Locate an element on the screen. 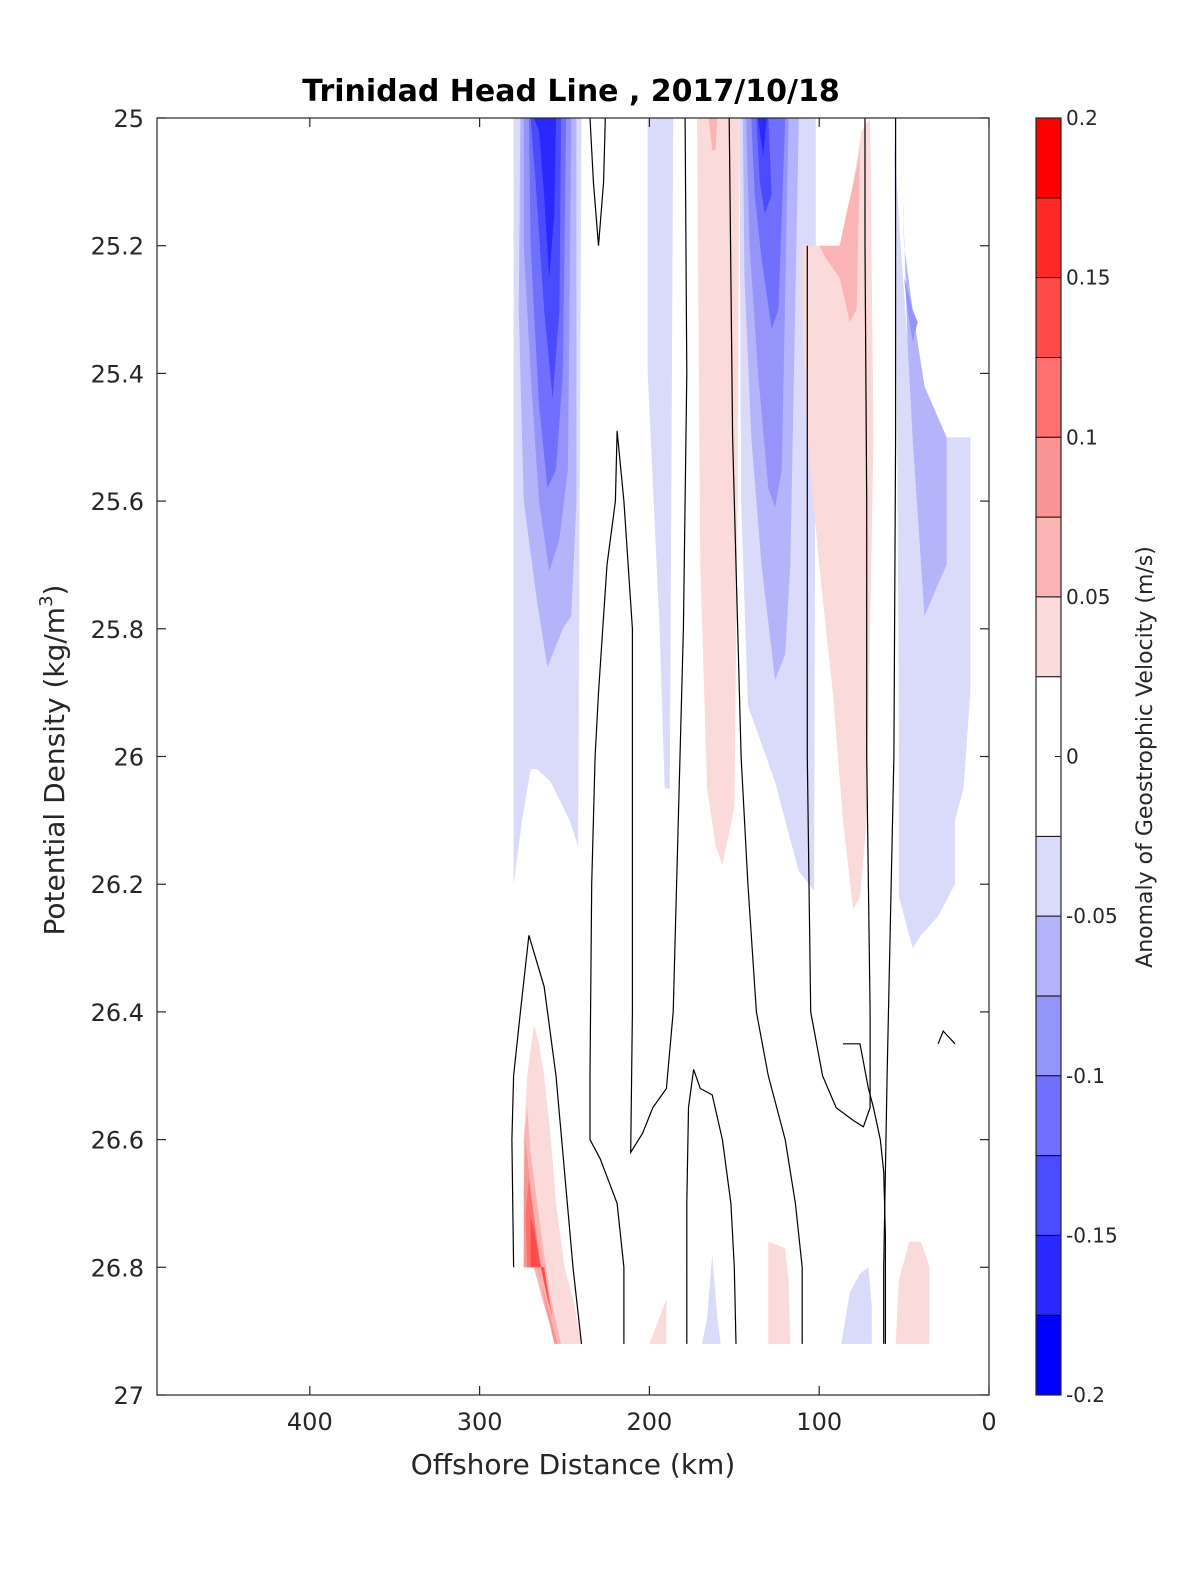 The image size is (1200, 1575). y-tick-label: 25 is located at coordinates (128, 119).